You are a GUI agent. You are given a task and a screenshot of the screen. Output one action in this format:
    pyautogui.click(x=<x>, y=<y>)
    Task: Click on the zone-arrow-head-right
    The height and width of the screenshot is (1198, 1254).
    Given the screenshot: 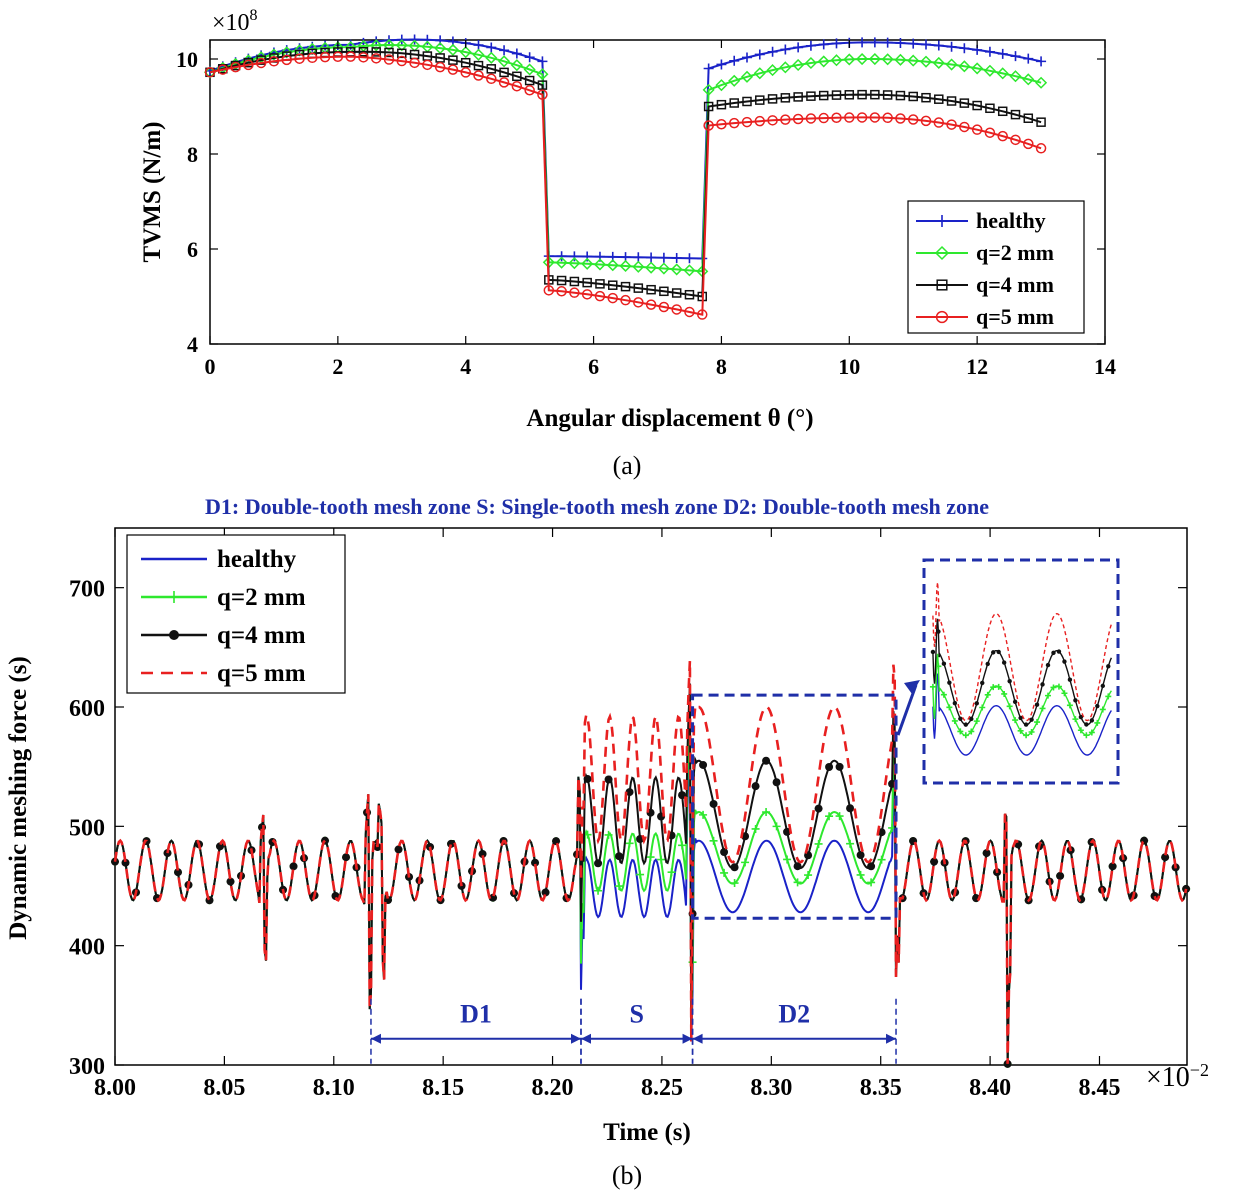 What is the action you would take?
    pyautogui.click(x=891, y=1038)
    